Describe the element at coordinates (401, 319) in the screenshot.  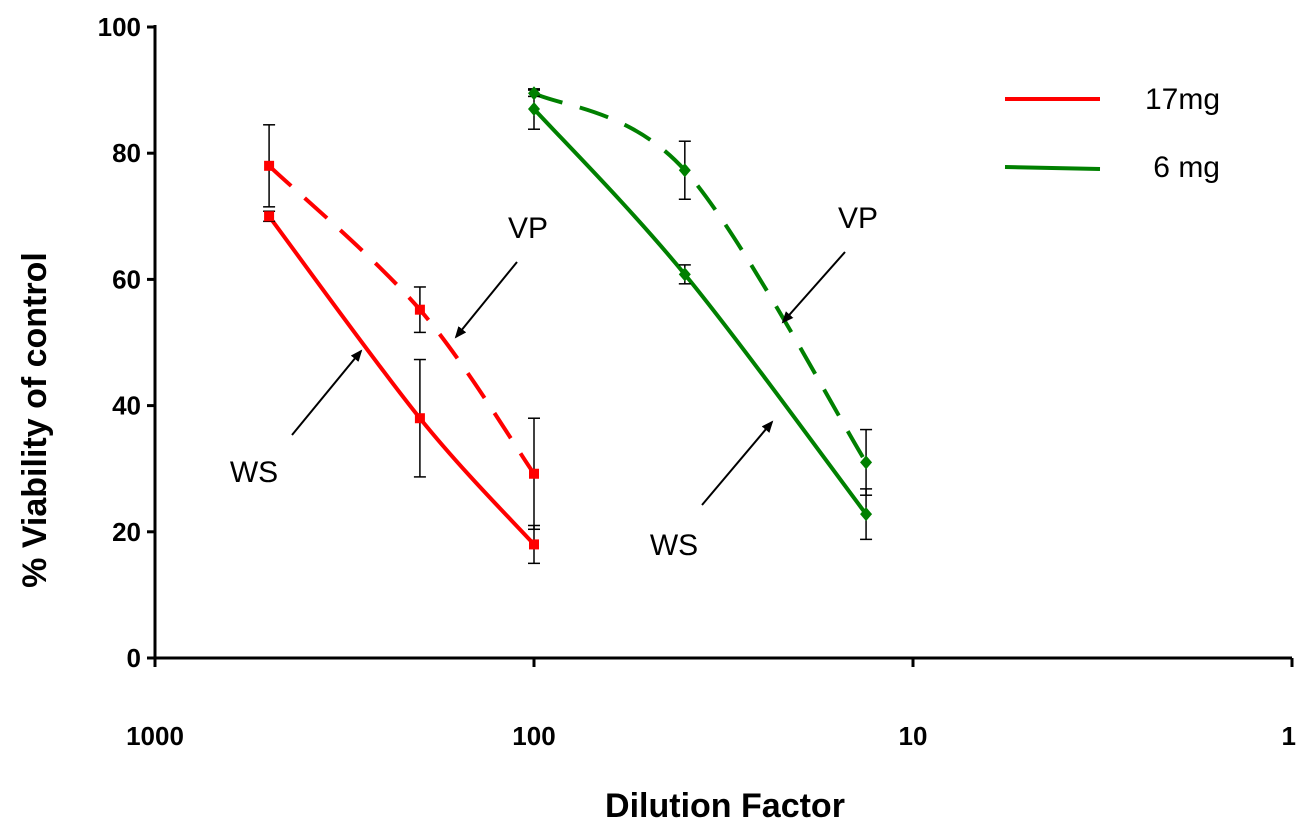
I see `series-line-17mg-vp` at that location.